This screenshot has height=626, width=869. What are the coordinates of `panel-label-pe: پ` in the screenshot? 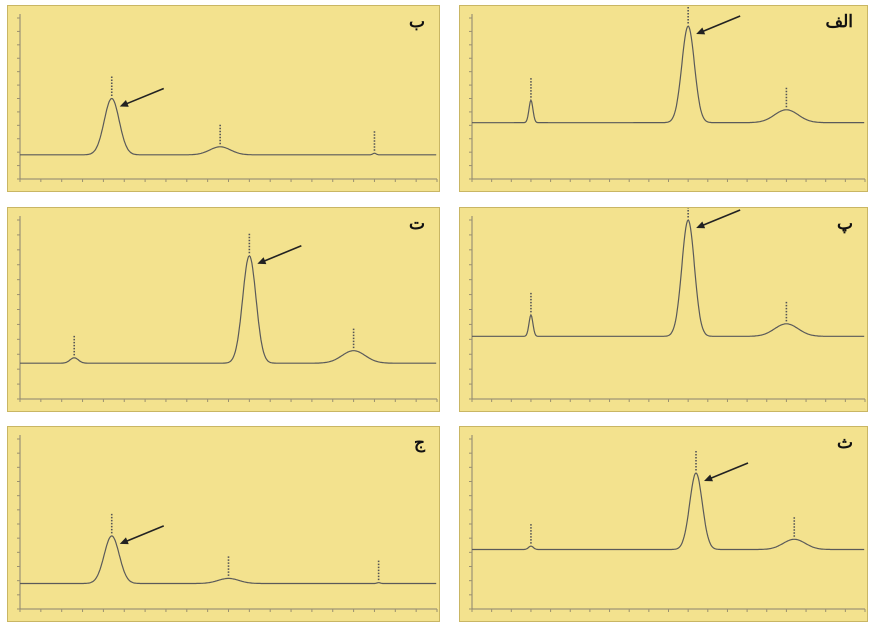 It's located at (844, 224).